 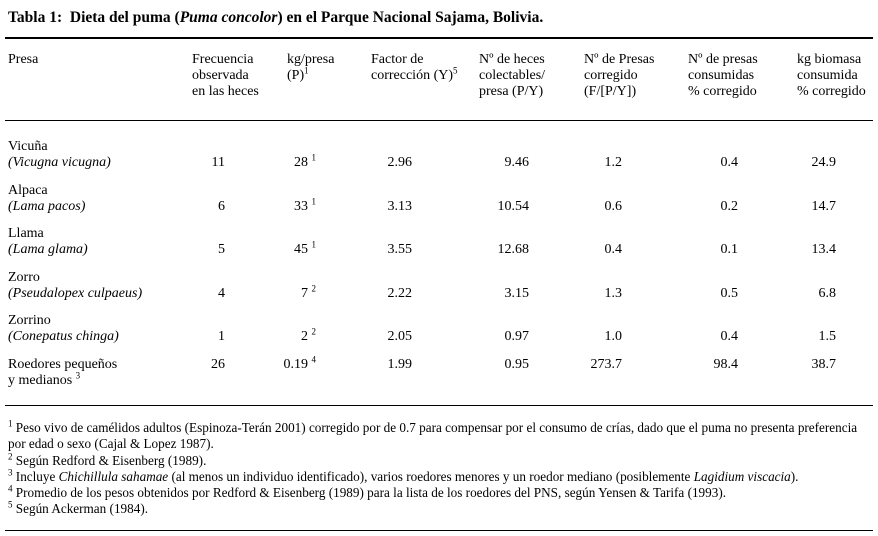 I want to click on table-cell: 45 1, so click(x=305, y=248).